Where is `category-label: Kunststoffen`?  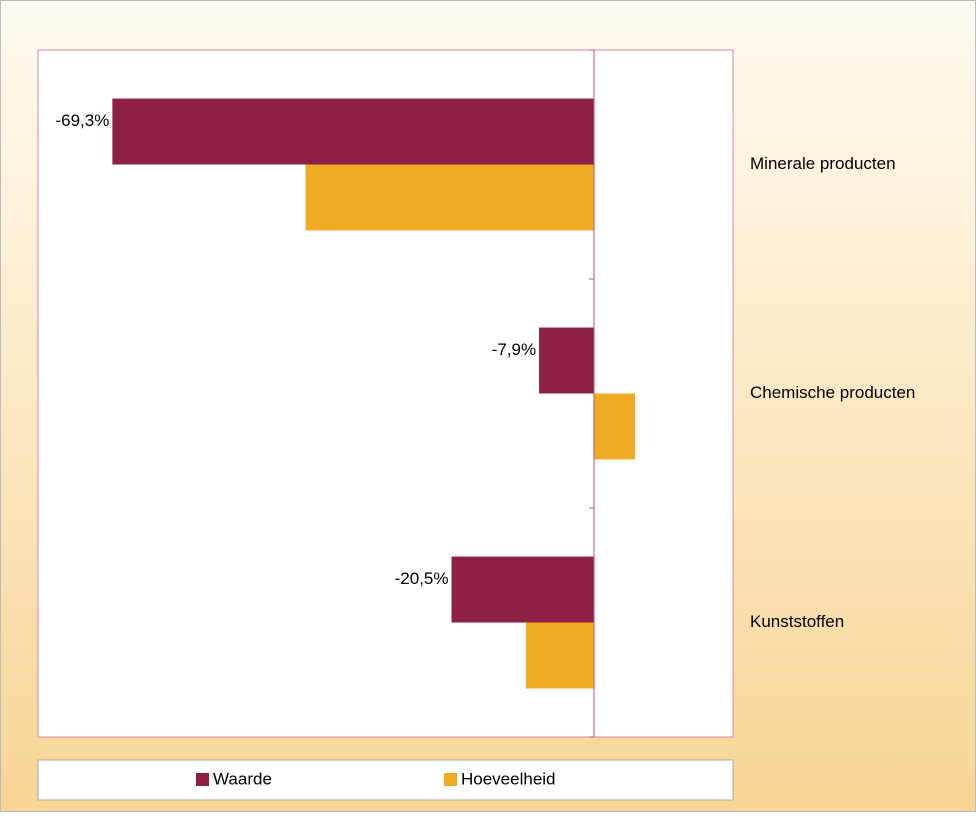
category-label: Kunststoffen is located at coordinates (797, 621).